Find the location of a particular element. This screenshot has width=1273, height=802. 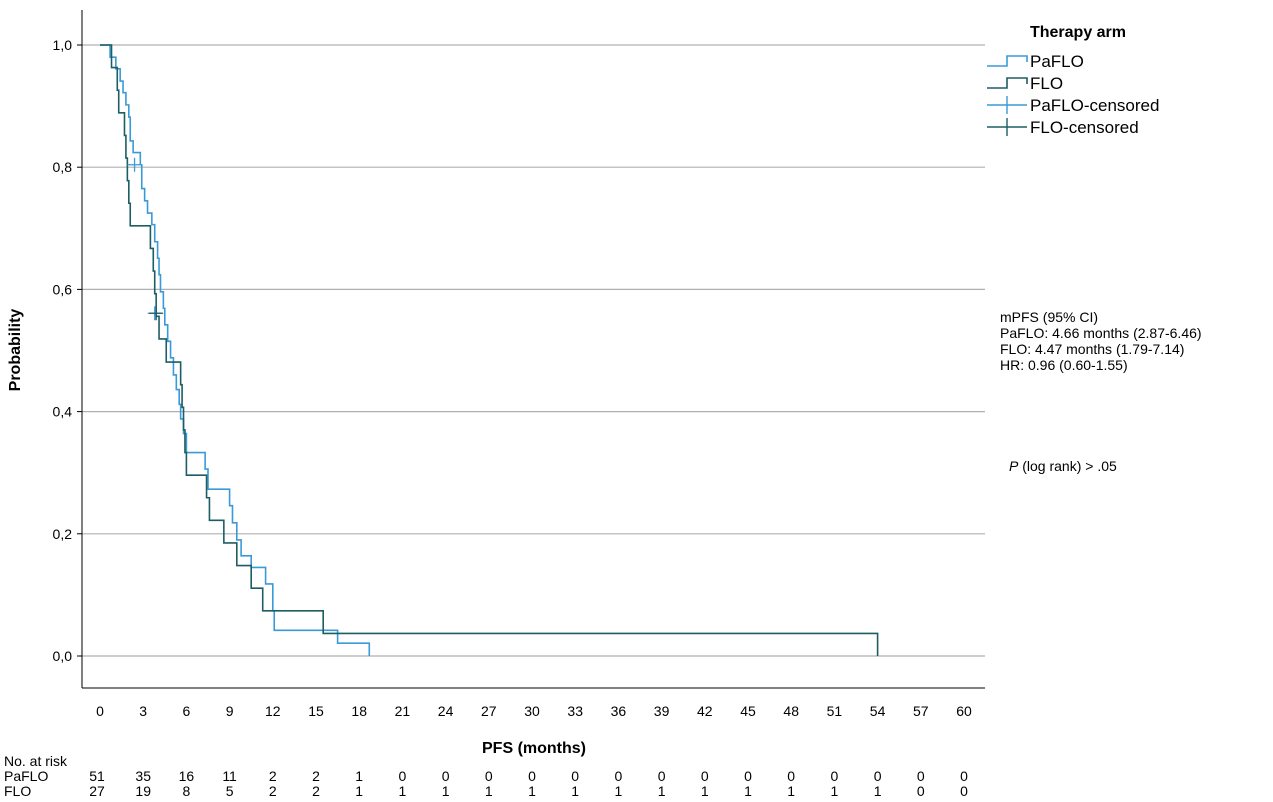

y-tick-label: 0,0 is located at coordinates (63, 656).